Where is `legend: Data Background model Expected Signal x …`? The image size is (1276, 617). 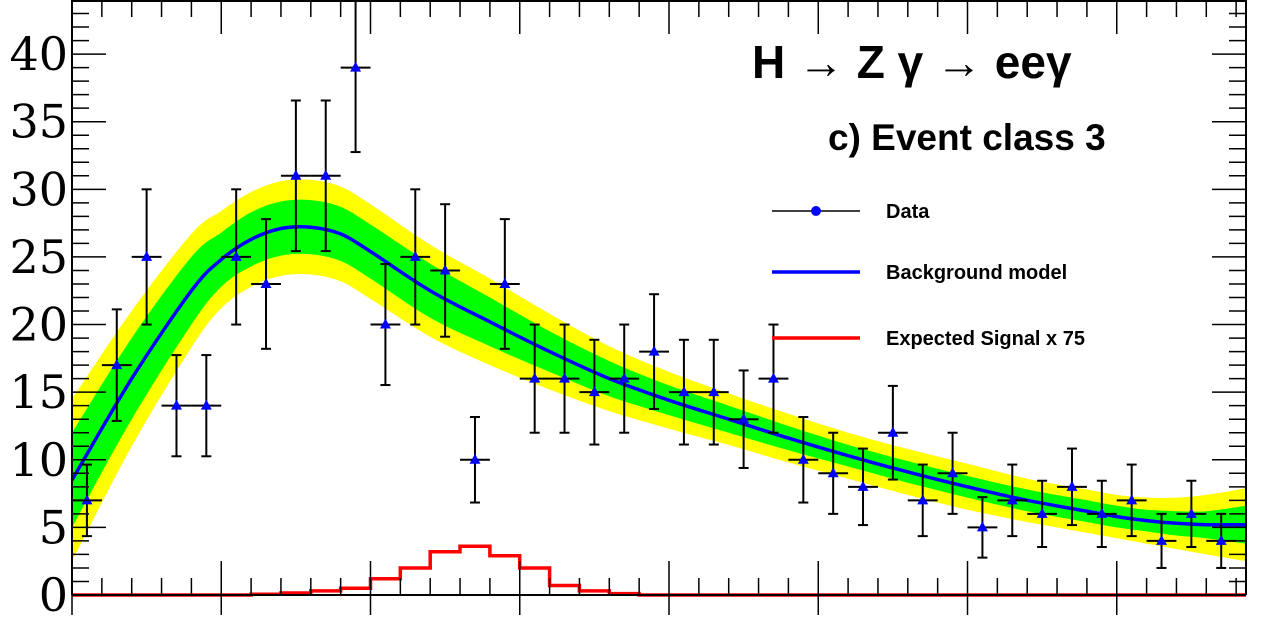
legend: Data Background model Expected Signal x … is located at coordinates (928, 275).